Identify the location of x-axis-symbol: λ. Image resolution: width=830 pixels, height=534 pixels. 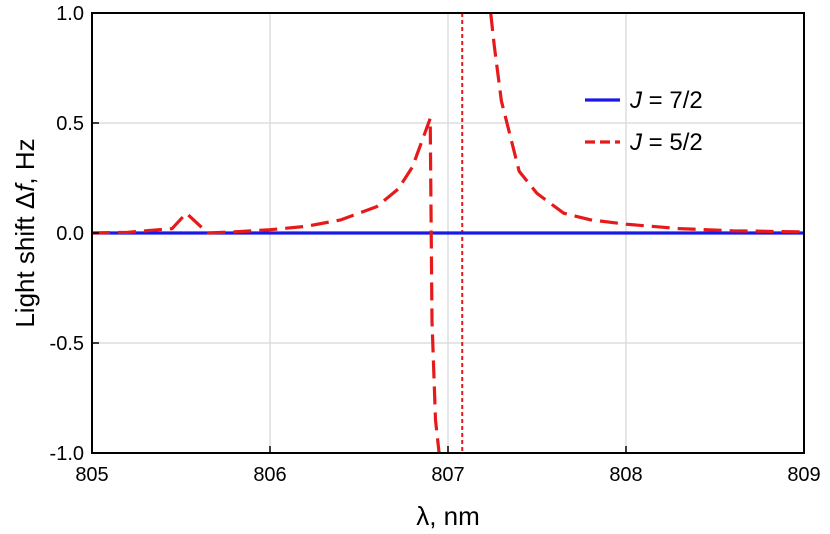
(422, 516).